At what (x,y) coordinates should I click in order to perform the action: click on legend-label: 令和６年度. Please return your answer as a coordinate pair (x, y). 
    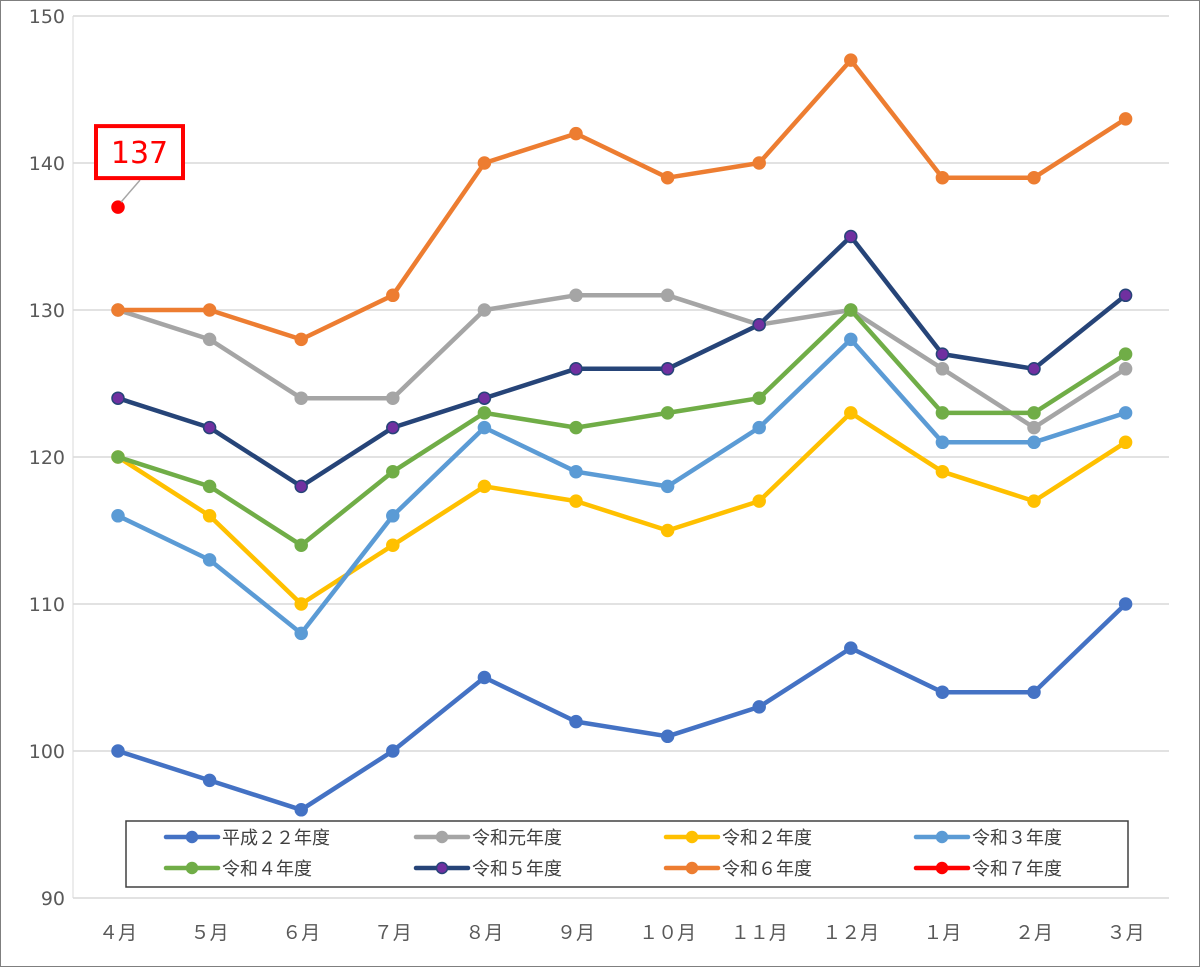
    Looking at the image, I should click on (767, 869).